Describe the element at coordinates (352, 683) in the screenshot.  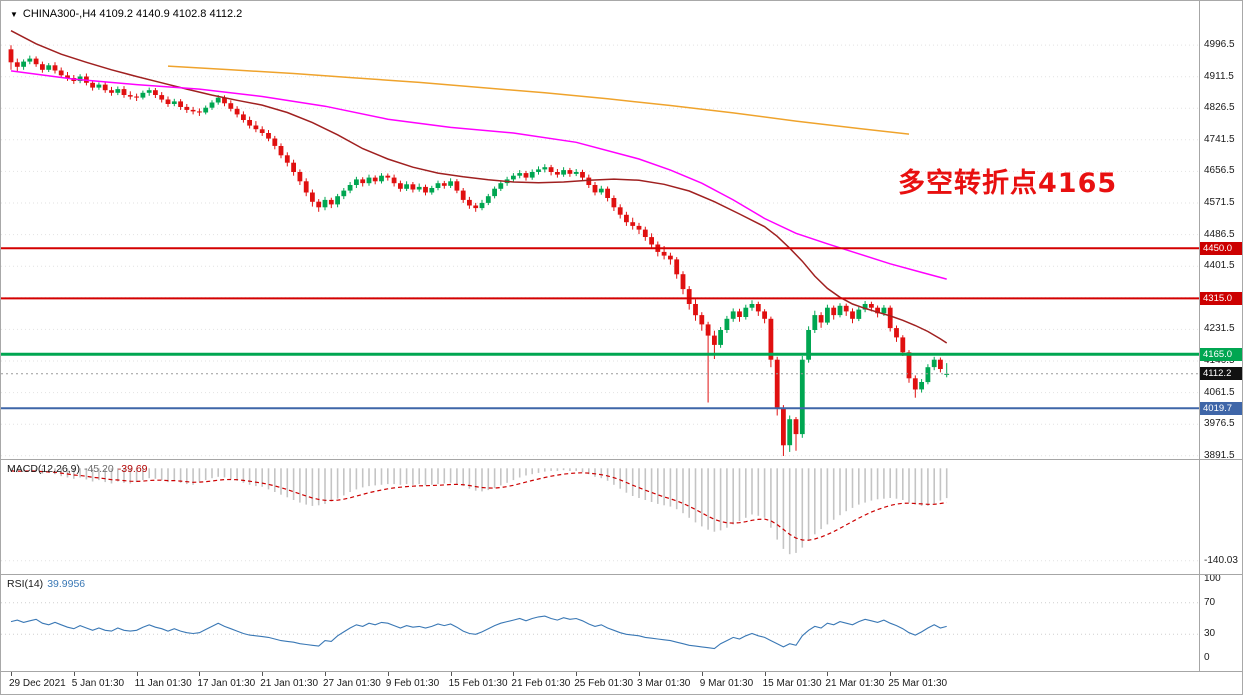
I see `time-axis-label: 27 Jan 01:30` at that location.